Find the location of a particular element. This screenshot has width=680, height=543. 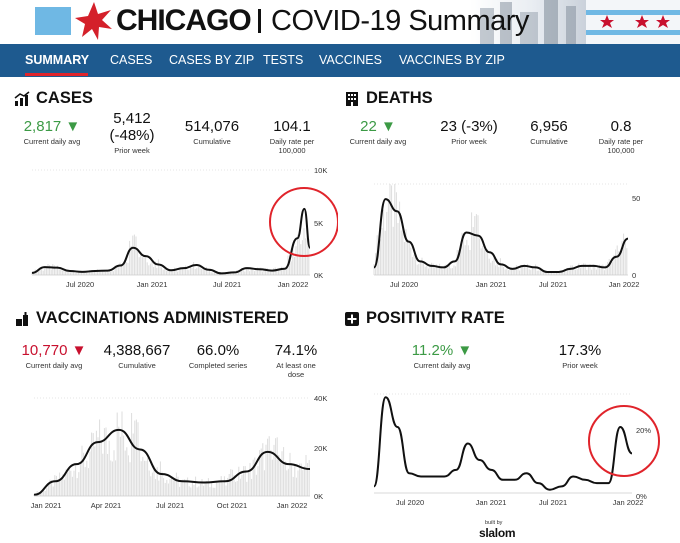

deaths-prior-week: 23 (-3%) Prior week is located at coordinates (469, 132).